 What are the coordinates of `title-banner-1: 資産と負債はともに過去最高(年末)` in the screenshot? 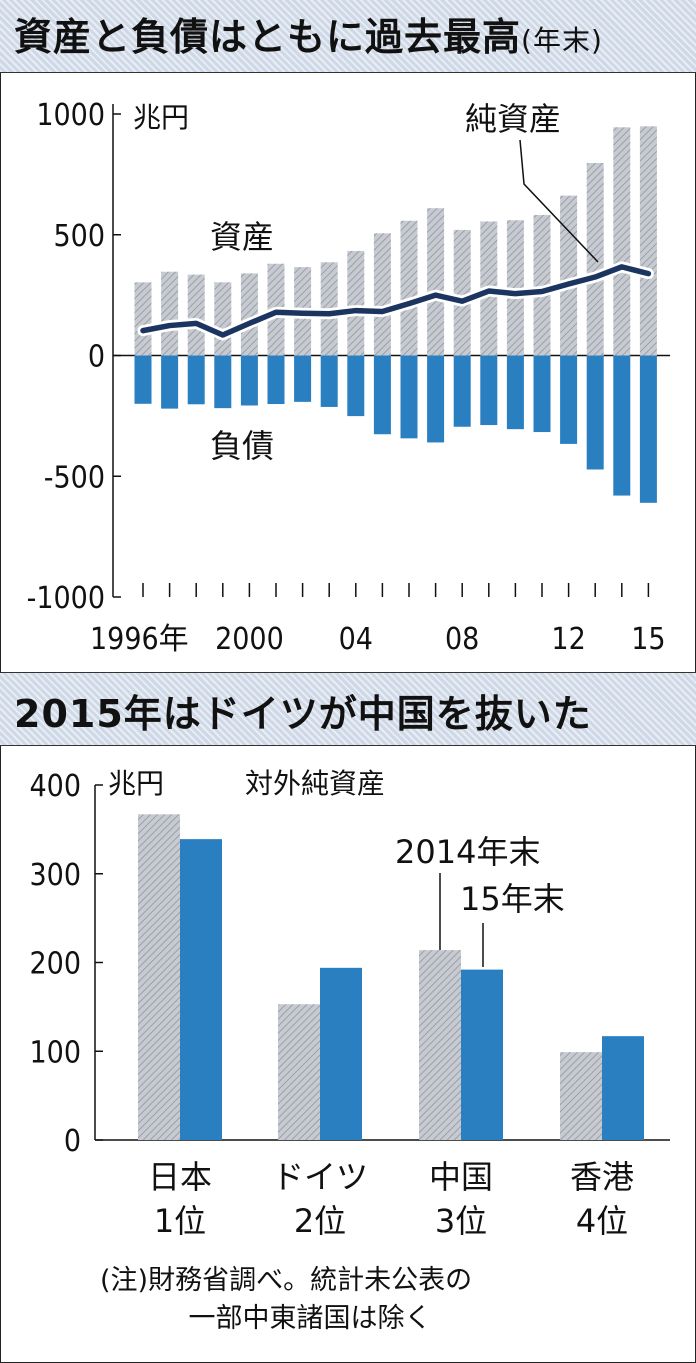 It's located at (348, 36).